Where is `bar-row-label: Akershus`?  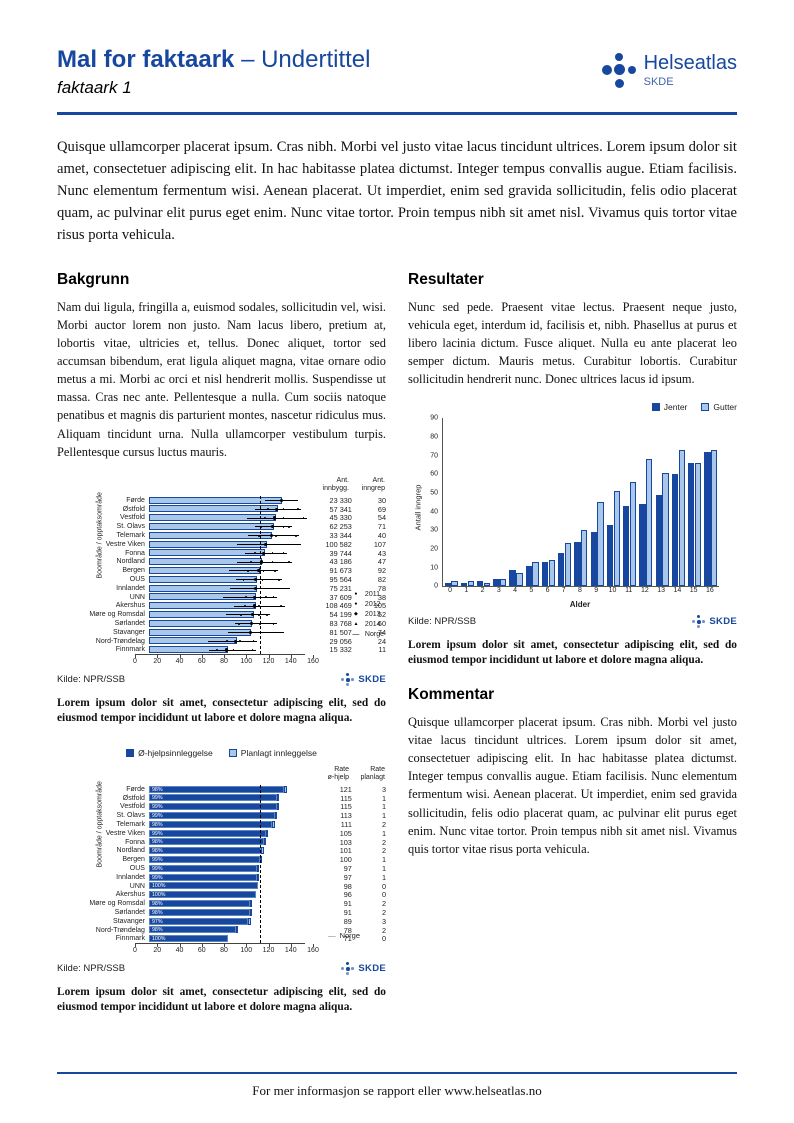
bar-row-label: Akershus is located at coordinates (130, 606).